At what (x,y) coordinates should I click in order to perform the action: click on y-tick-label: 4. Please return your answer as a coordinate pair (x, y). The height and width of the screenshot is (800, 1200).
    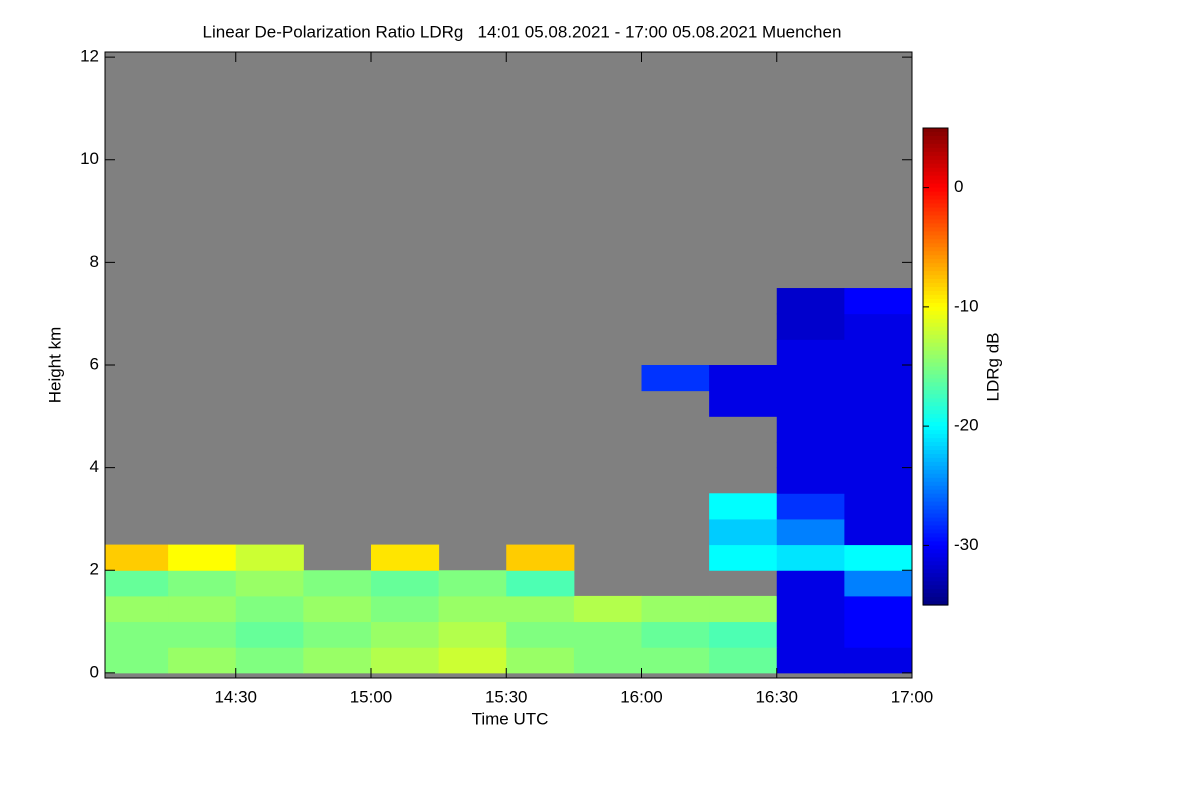
    Looking at the image, I should click on (94, 466).